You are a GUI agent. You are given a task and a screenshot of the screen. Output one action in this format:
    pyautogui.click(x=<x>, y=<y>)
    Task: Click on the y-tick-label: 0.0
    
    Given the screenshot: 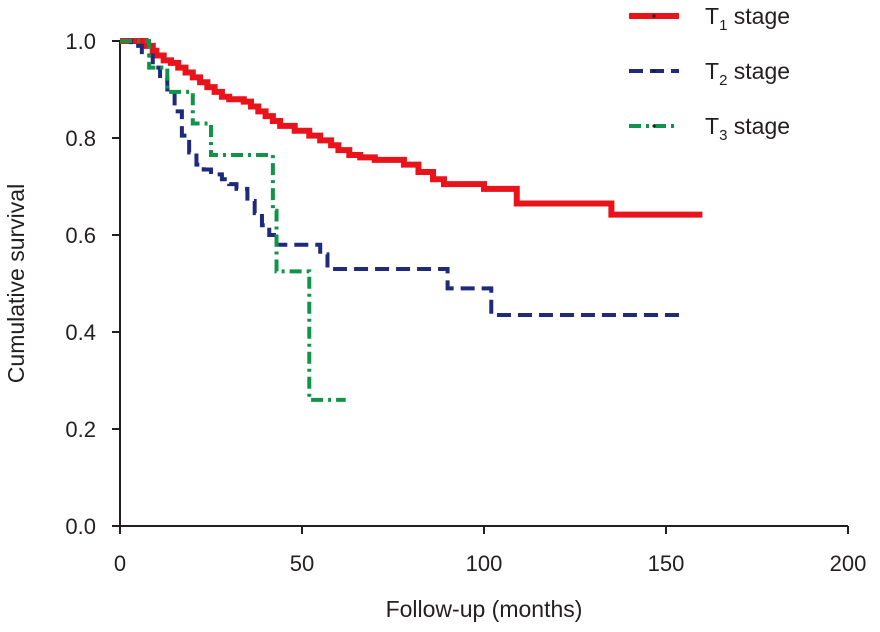 What is the action you would take?
    pyautogui.click(x=80, y=526)
    